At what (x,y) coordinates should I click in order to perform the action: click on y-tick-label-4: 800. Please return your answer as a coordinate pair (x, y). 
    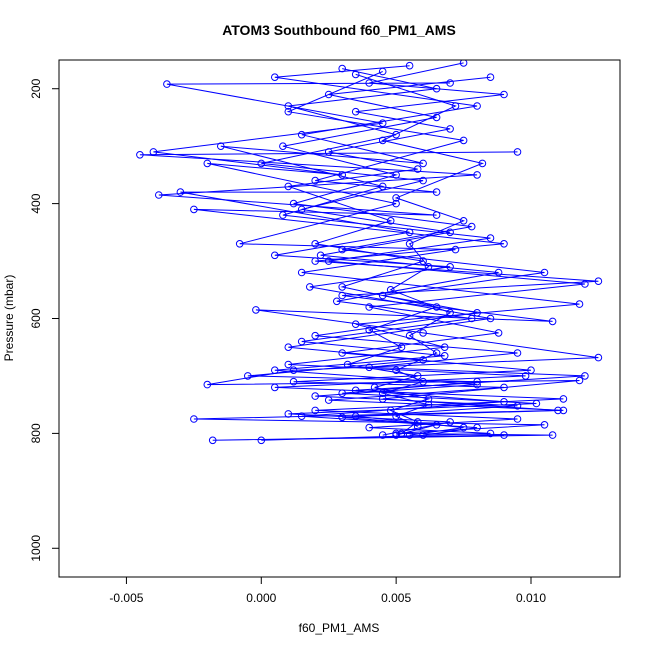
    Looking at the image, I should click on (36, 433).